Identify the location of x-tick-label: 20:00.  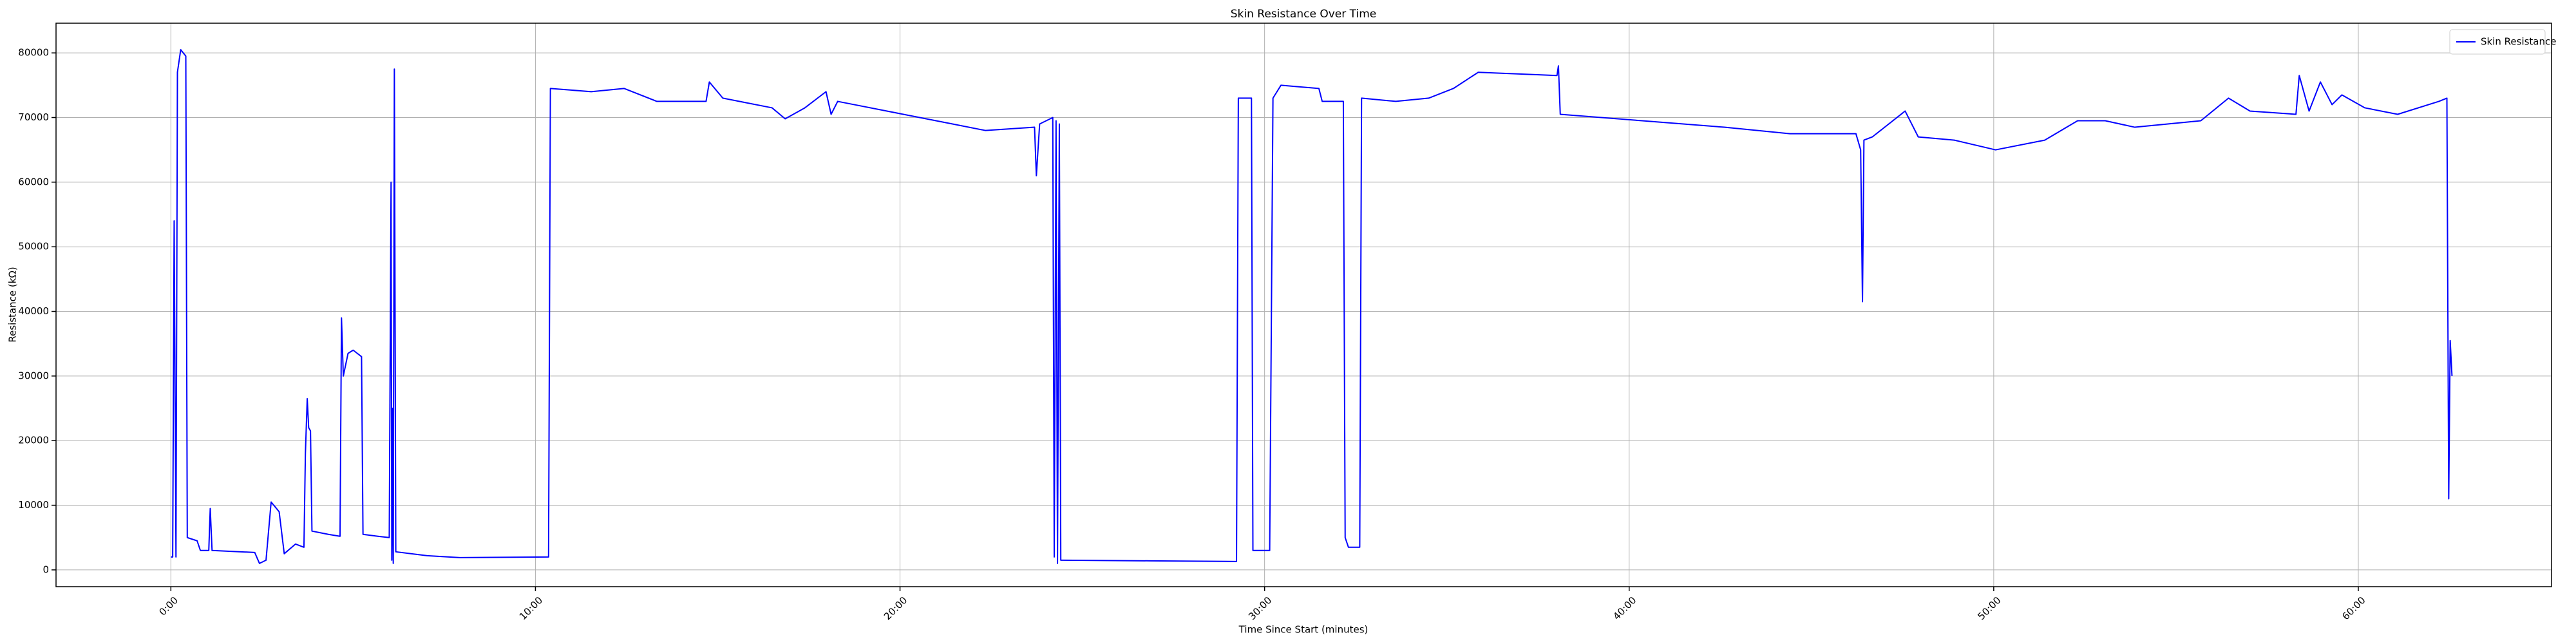
(895, 608).